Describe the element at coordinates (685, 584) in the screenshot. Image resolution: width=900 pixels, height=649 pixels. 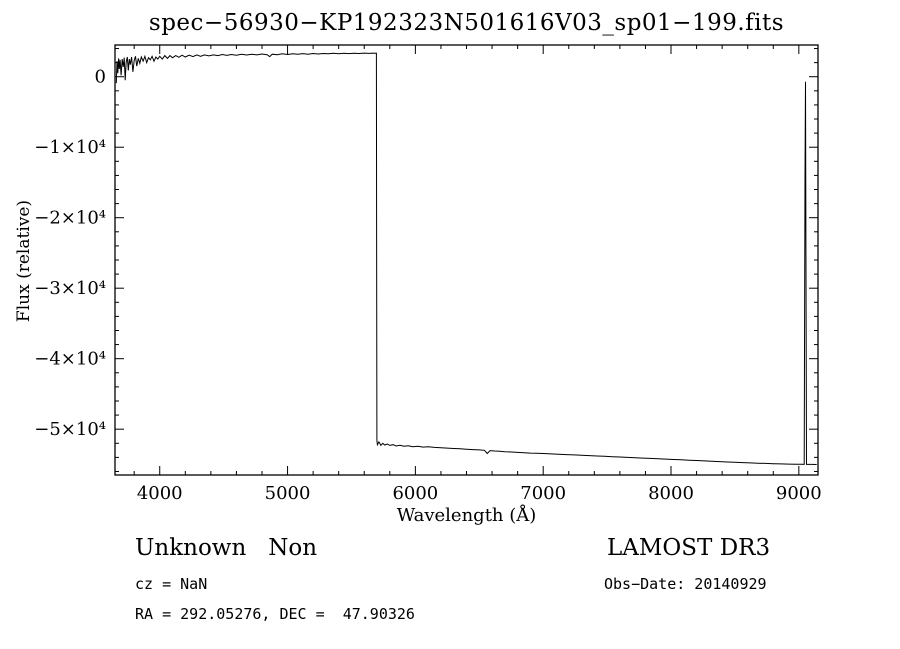
I see `obs-date-value: Obs−Date: 20140929` at that location.